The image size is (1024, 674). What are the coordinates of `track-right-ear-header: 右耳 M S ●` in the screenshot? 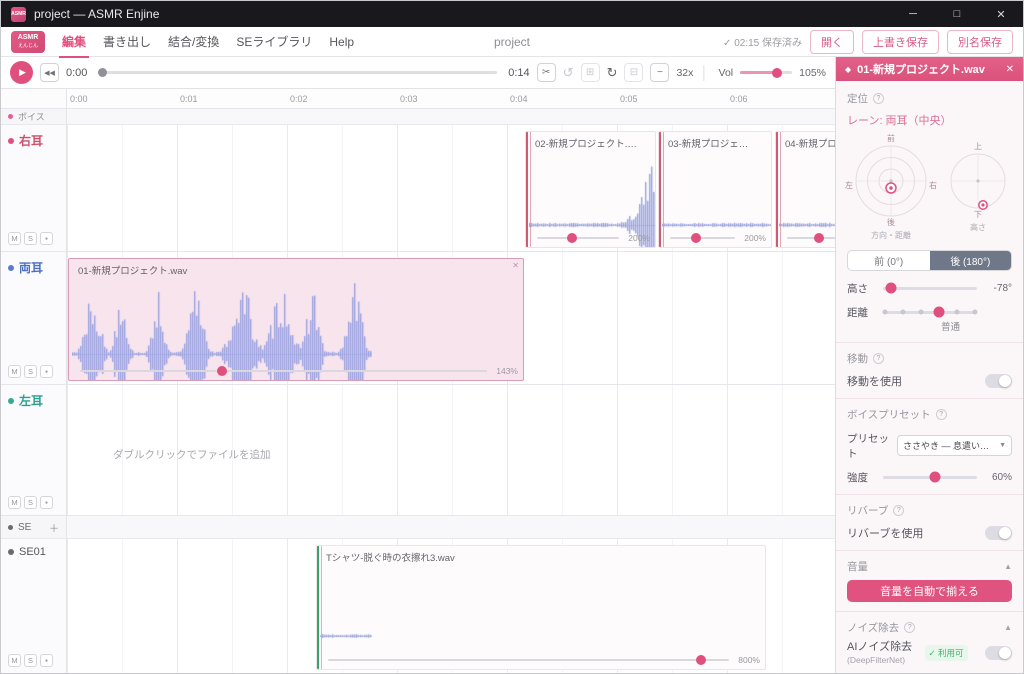 It's located at (34, 188).